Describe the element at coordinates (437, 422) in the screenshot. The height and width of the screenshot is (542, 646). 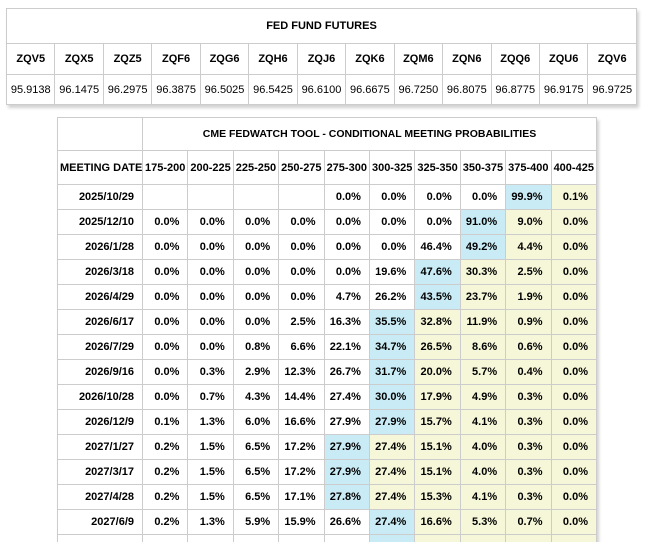
I see `probability-cell: 15.7%` at that location.